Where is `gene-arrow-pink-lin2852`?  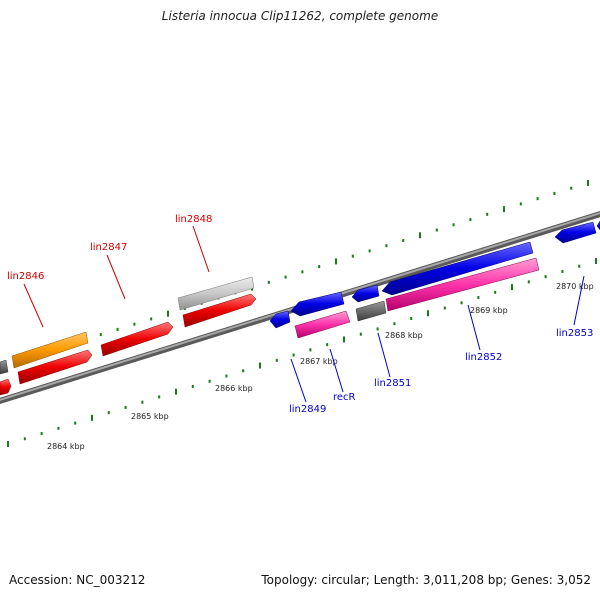
gene-arrow-pink-lin2852 is located at coordinates (462, 284).